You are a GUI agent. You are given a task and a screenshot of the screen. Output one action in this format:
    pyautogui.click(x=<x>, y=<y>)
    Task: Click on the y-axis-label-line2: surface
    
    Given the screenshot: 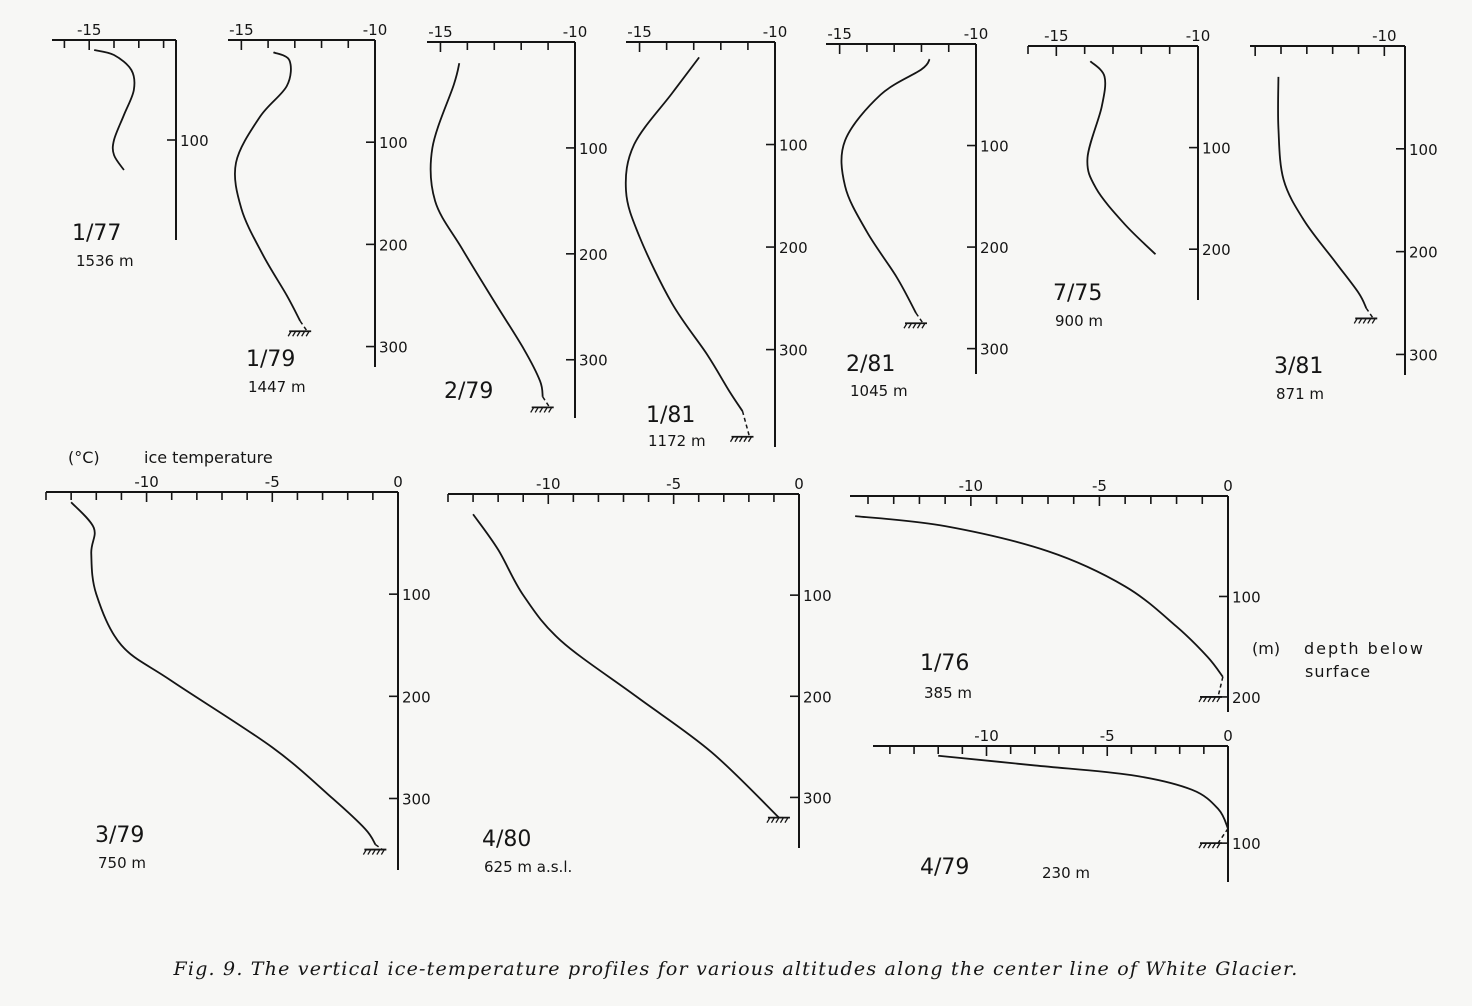 What is the action you would take?
    pyautogui.click(x=1338, y=671)
    